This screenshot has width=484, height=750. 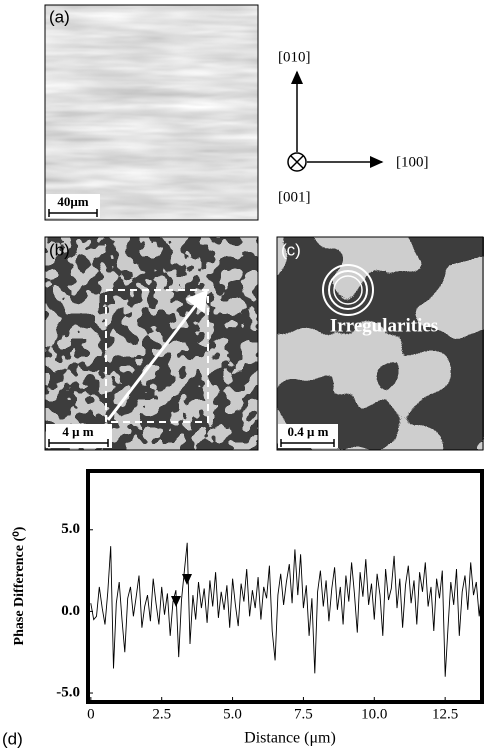 What do you see at coordinates (68, 692) in the screenshot?
I see `y-tick-label: -5.0` at bounding box center [68, 692].